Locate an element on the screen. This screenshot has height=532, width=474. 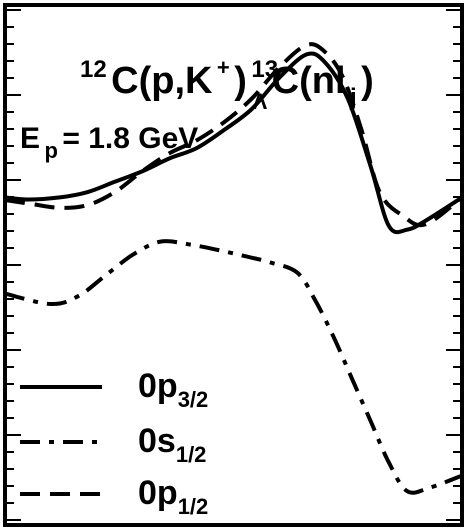
title-kaon-charge: + is located at coordinates (223, 67).